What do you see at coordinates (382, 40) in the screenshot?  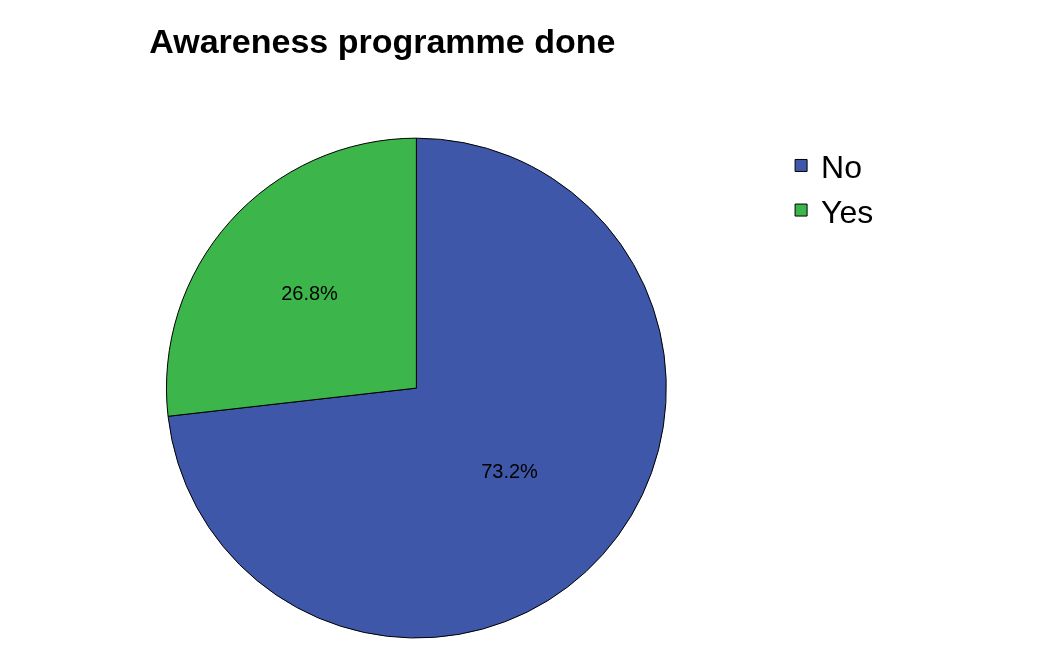 I see `chart-title: Awareness programme done` at bounding box center [382, 40].